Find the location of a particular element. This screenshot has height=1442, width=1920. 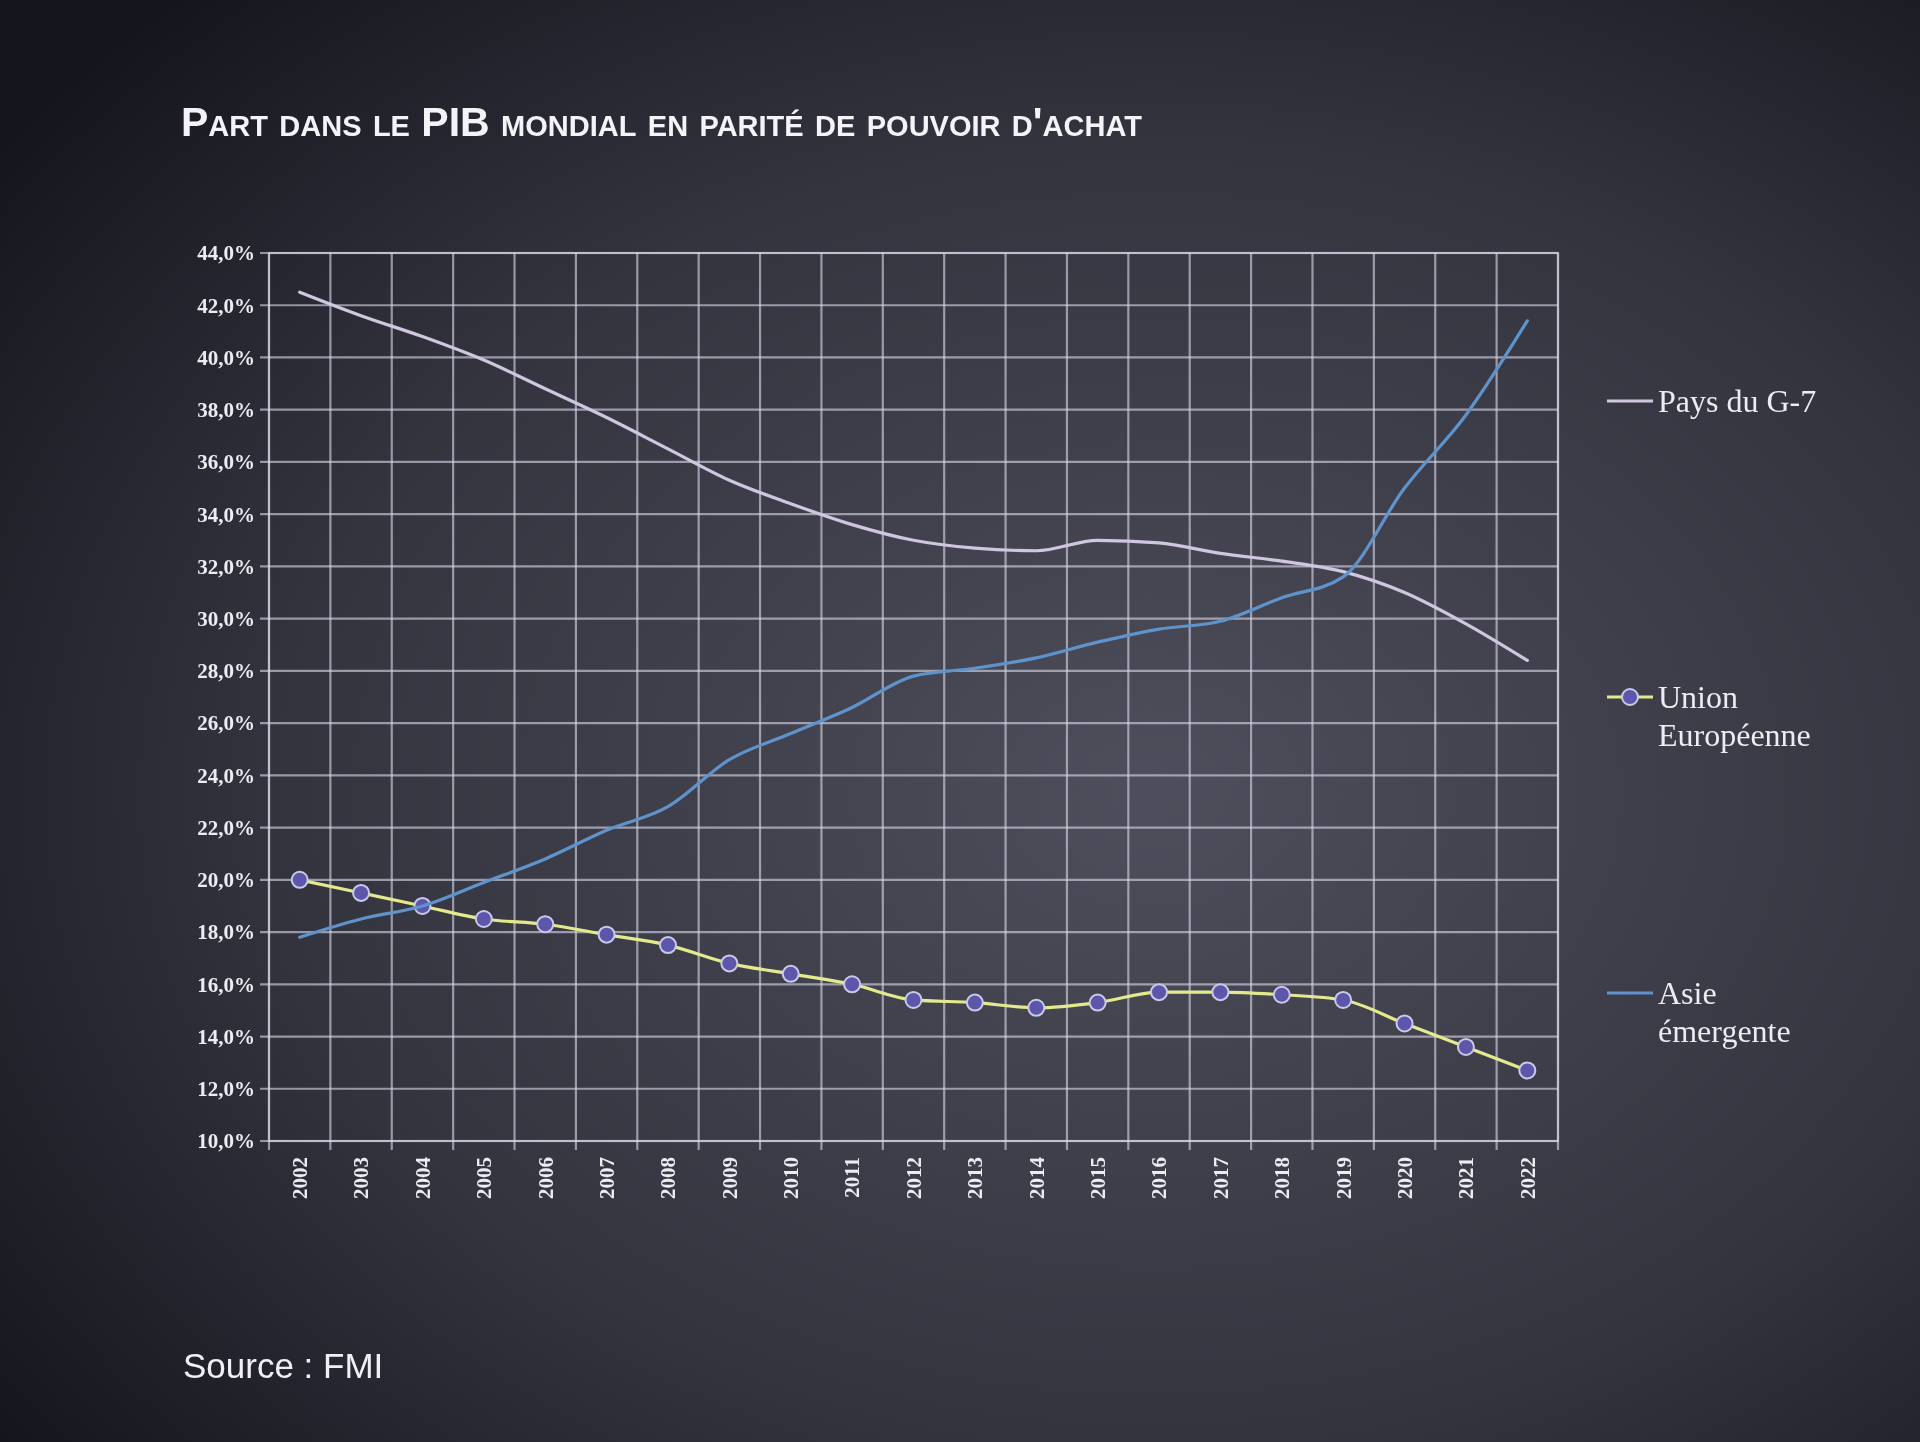

y-tick-label: 42,0% is located at coordinates (226, 305).